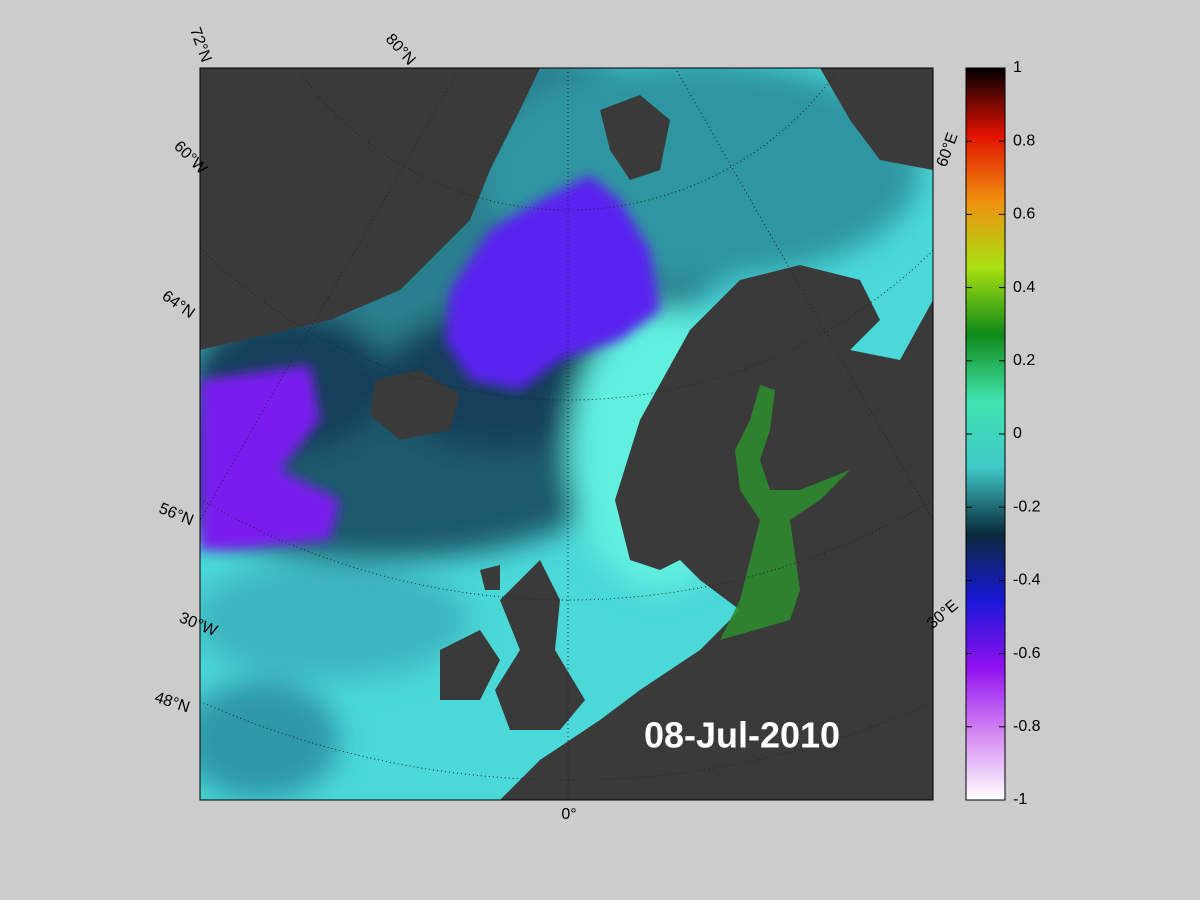  I want to click on colorbar-tick-label: 1, so click(1017, 67).